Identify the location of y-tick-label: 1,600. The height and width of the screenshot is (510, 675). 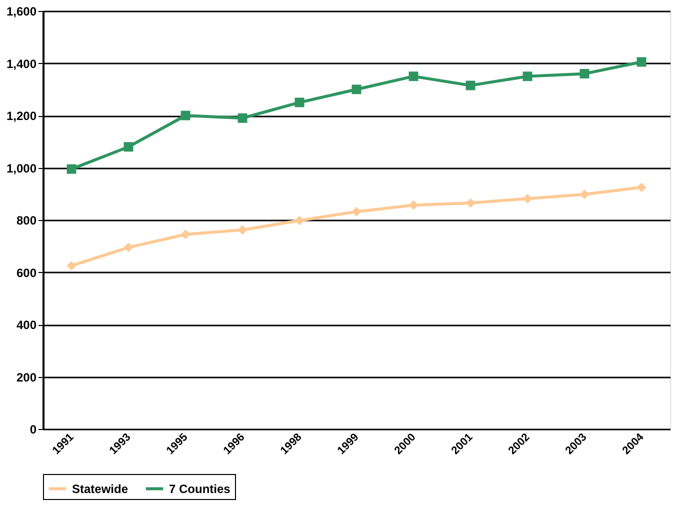
(21, 11).